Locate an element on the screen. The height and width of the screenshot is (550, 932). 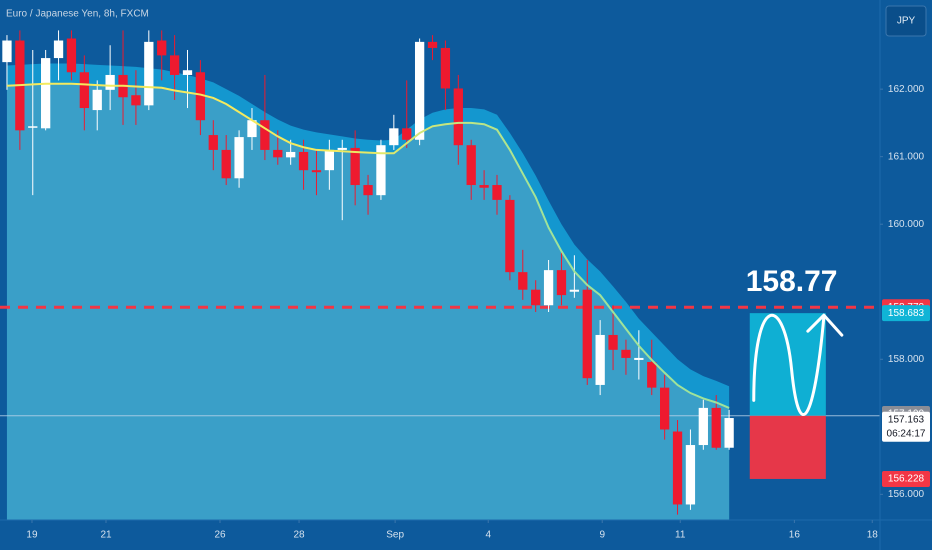
y-tick-label: 156.000 is located at coordinates (906, 494).